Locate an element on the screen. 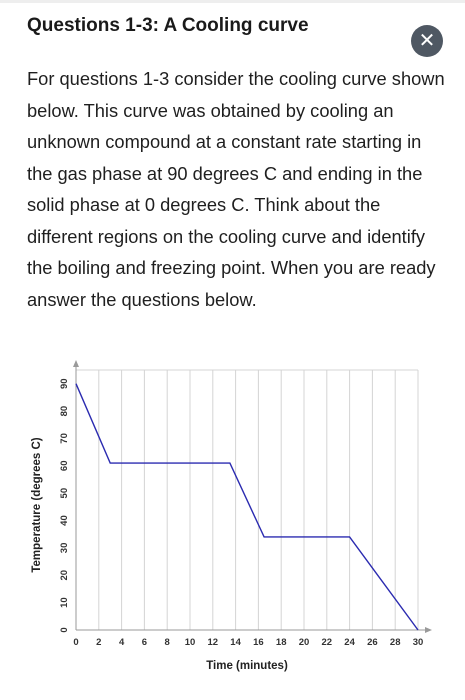 The width and height of the screenshot is (465, 700). y-tick-label: 50 is located at coordinates (64, 493).